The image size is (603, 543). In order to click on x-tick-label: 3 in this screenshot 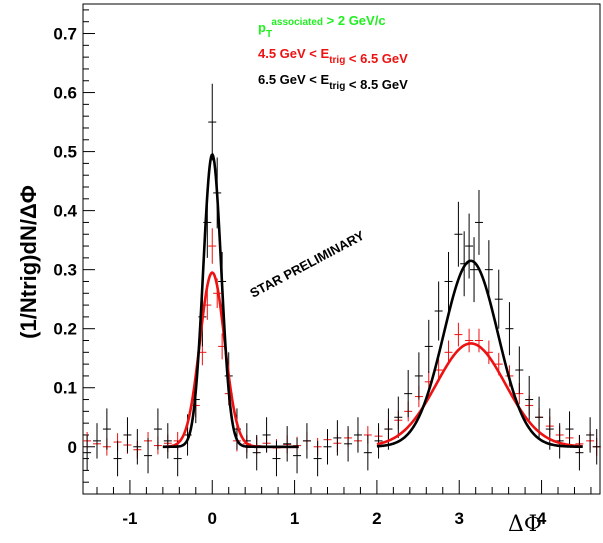, I will do `click(458, 518)`.